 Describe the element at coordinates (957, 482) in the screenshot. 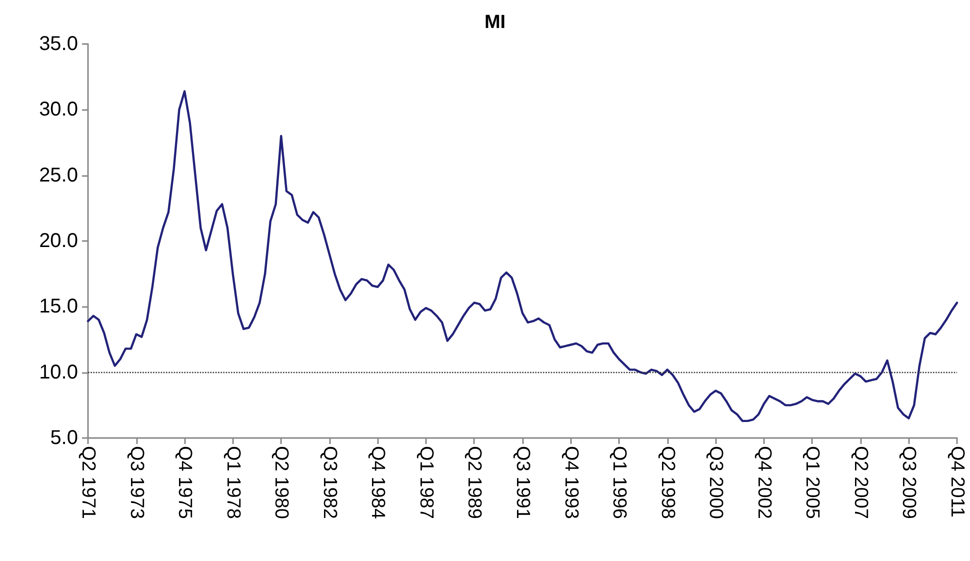

I see `x-tick-label: Q4 2011` at that location.